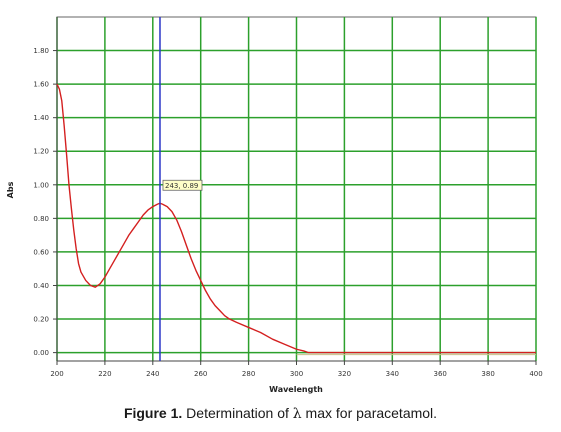 This screenshot has height=432, width=561. What do you see at coordinates (41, 118) in the screenshot?
I see `y-tick-label: 1.40` at bounding box center [41, 118].